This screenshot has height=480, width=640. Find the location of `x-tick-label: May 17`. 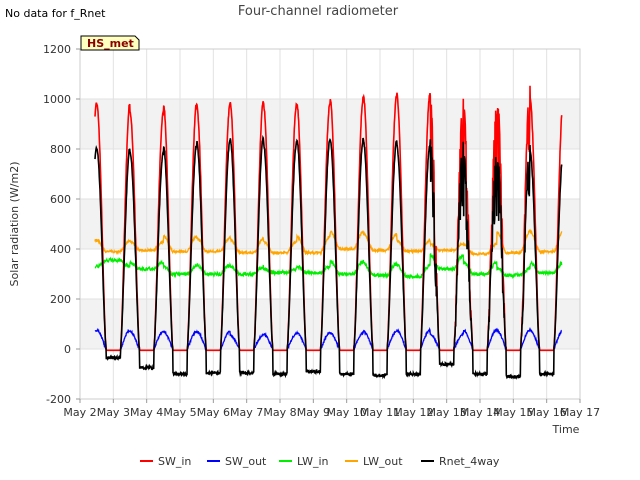

x-tick-label: May 17 is located at coordinates (580, 412).